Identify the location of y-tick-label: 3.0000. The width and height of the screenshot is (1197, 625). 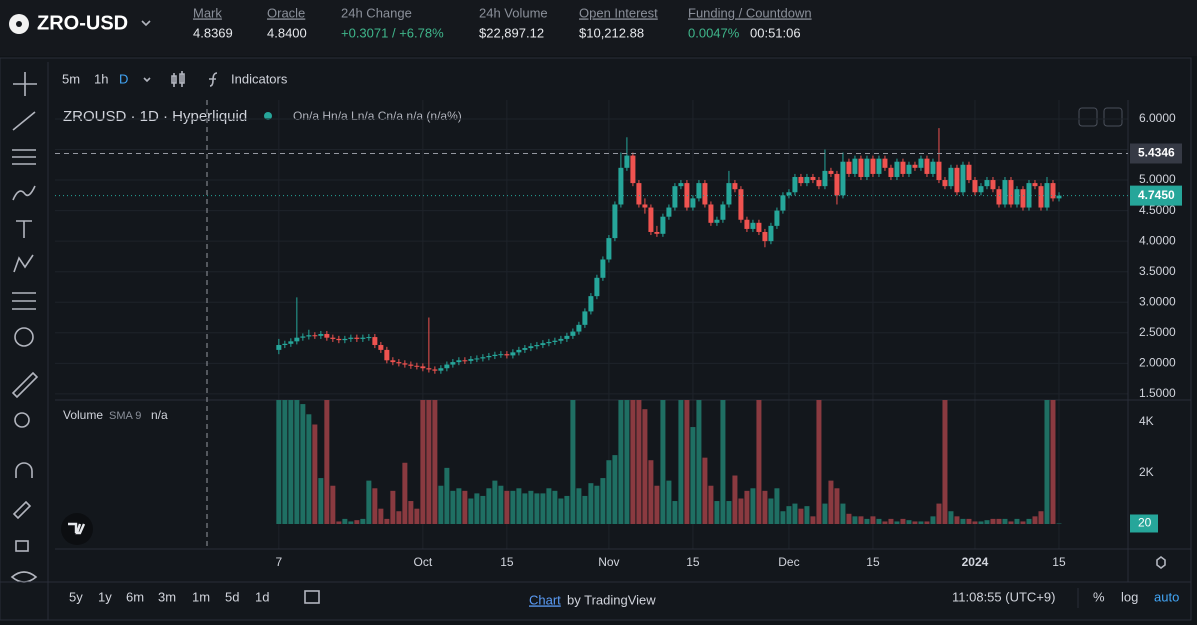
(1157, 301).